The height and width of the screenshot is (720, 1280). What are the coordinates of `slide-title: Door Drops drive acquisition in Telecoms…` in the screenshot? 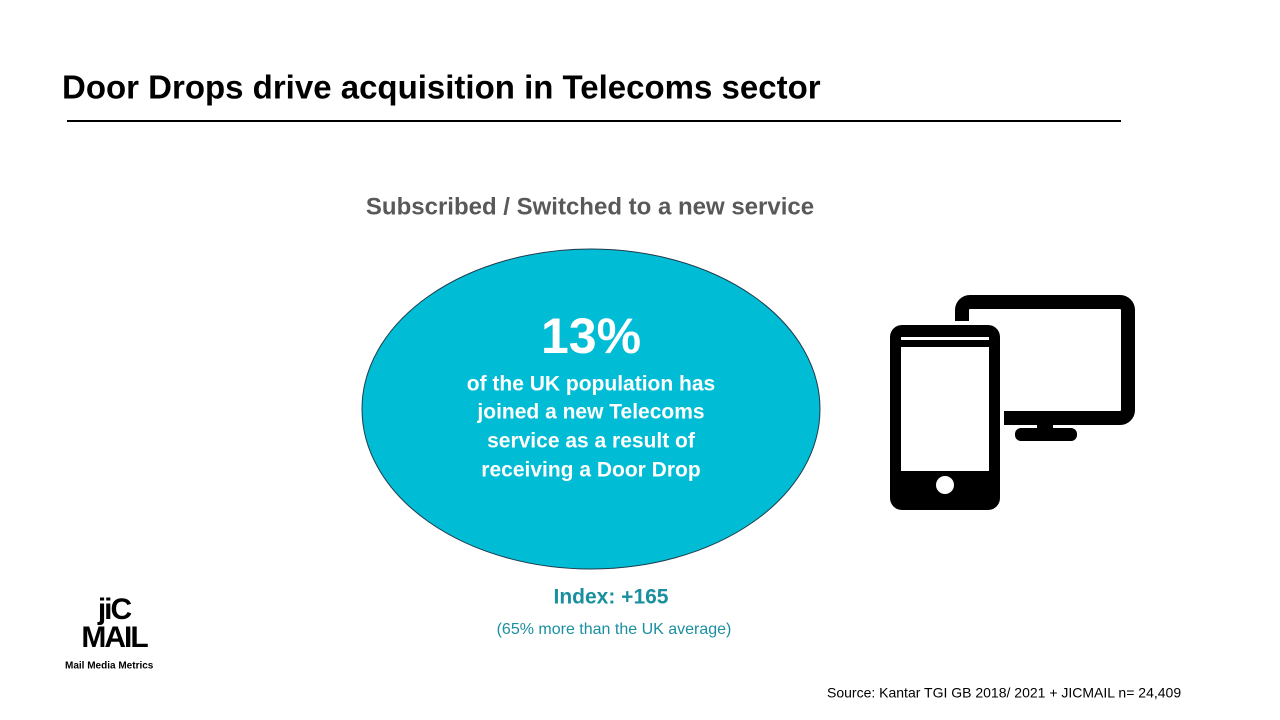 It's located at (441, 87).